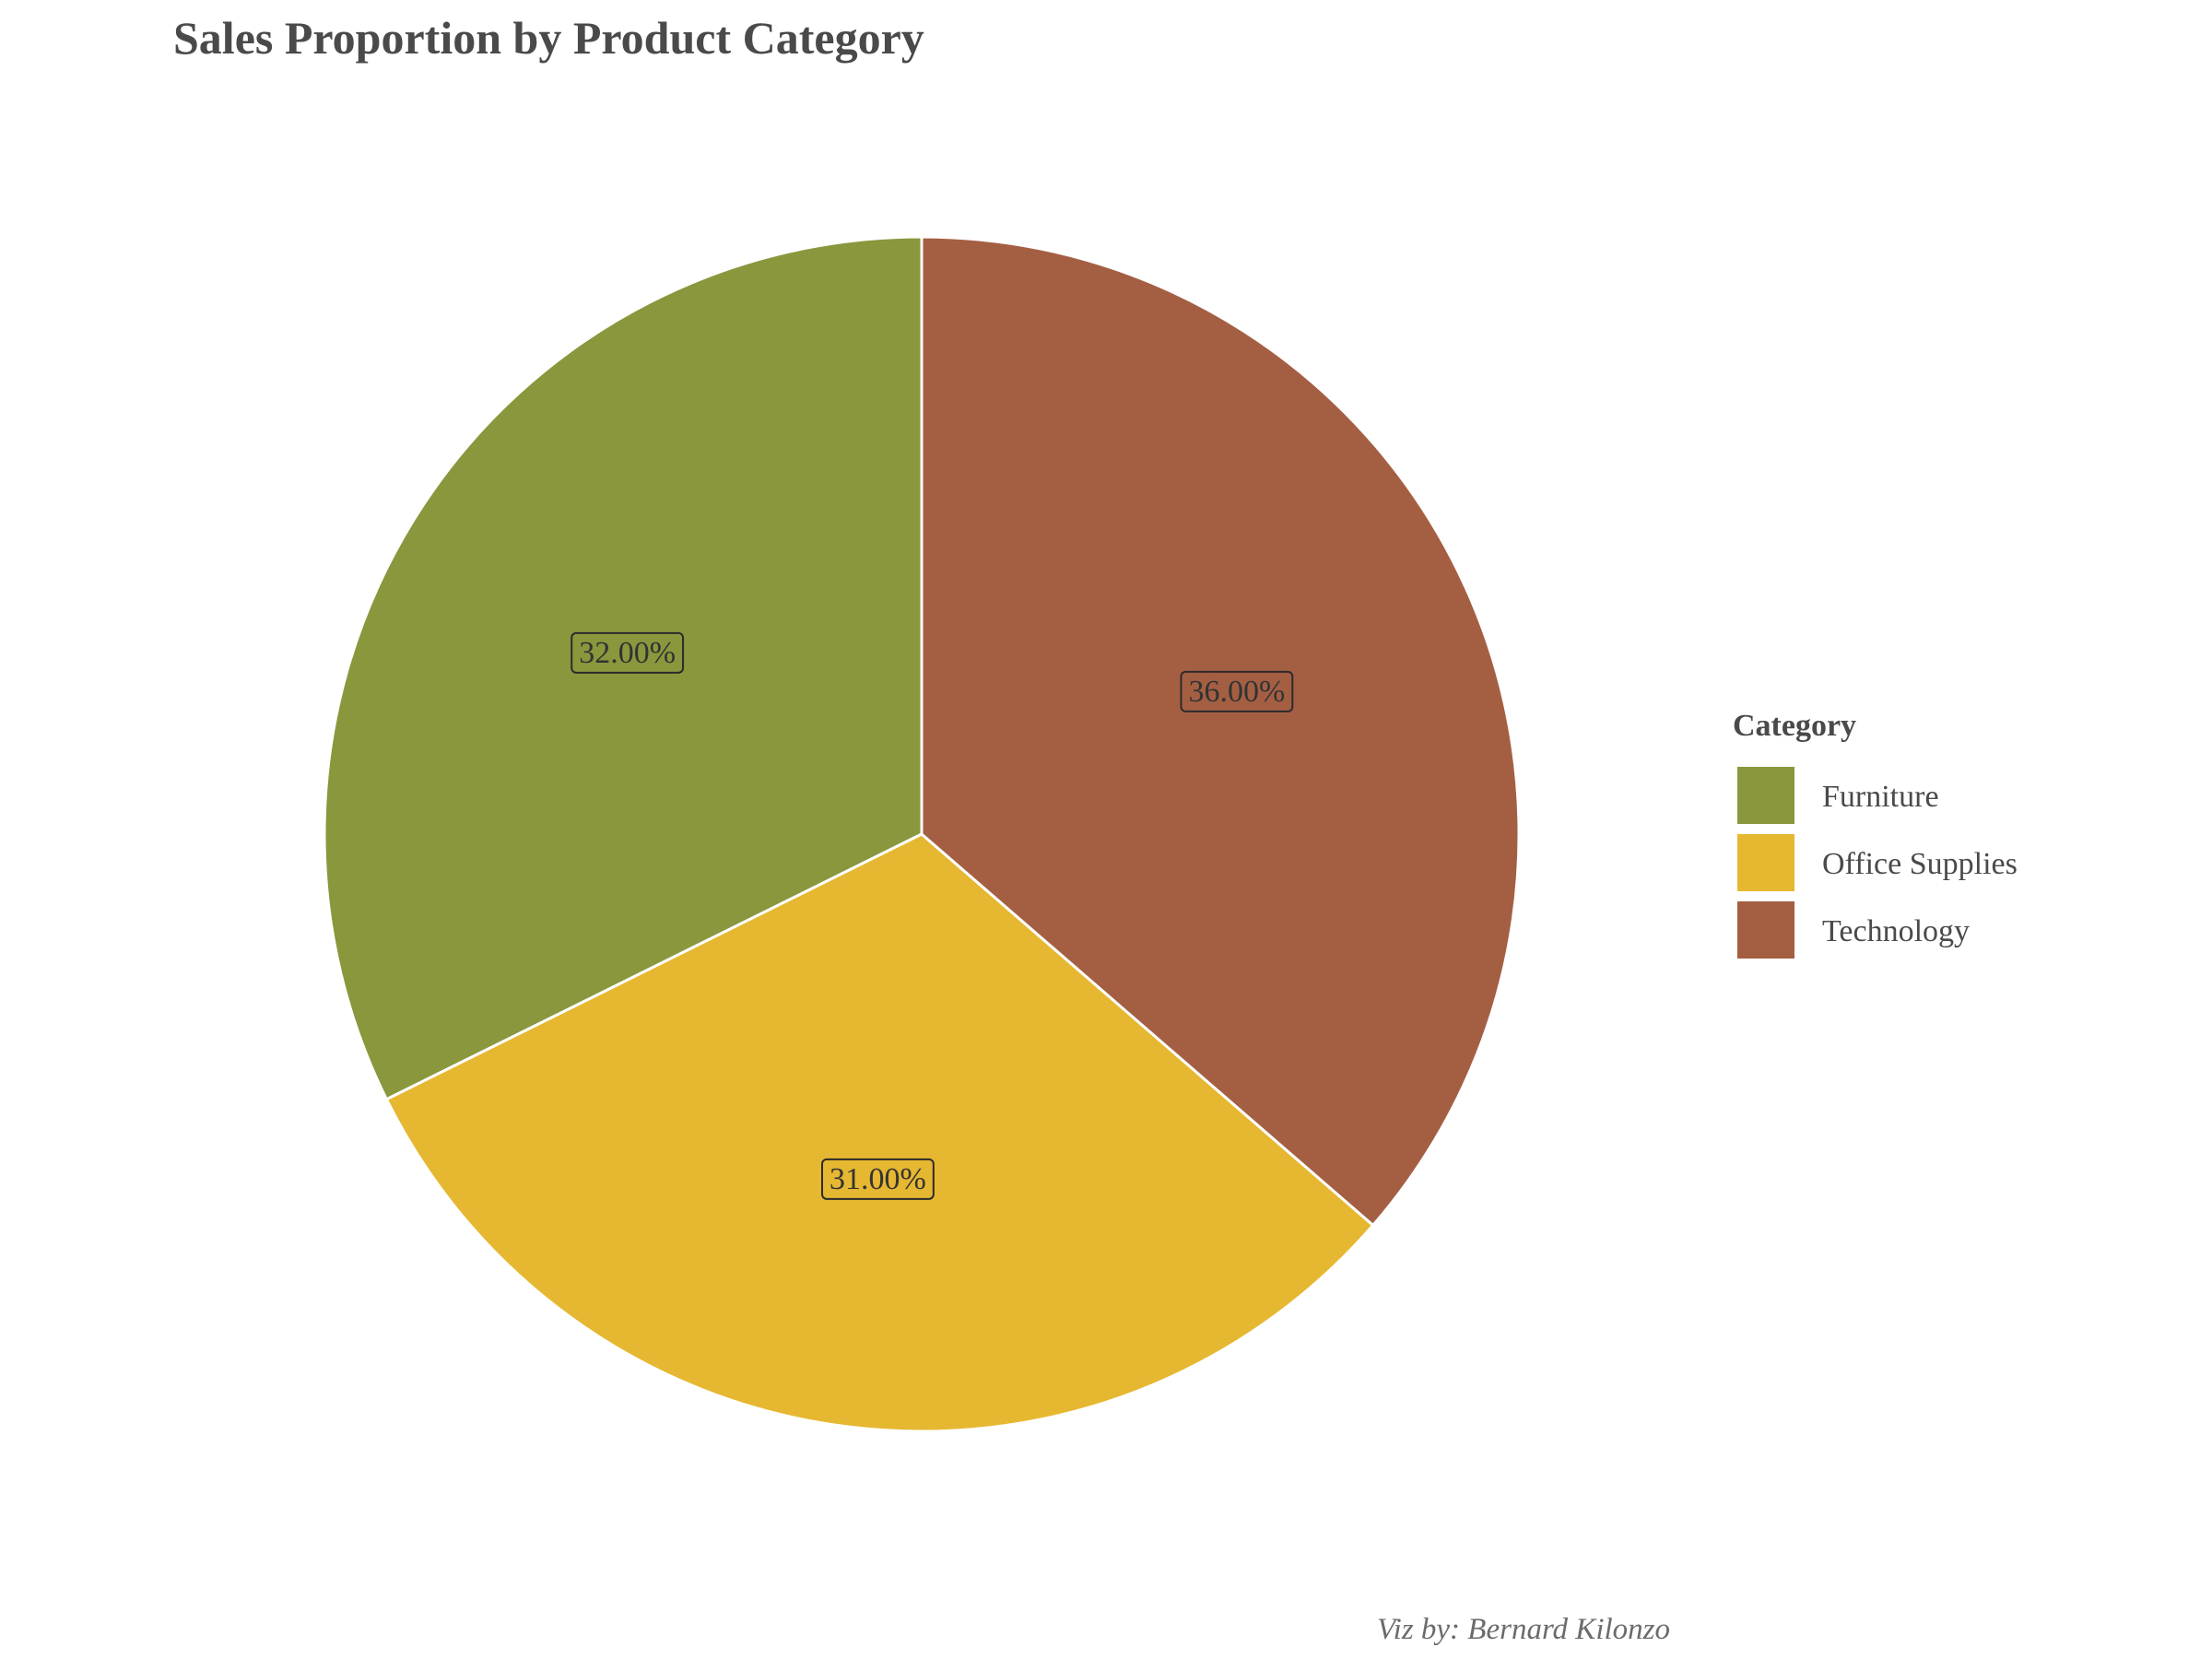  I want to click on slice-label-furniture: 32.00%, so click(628, 652).